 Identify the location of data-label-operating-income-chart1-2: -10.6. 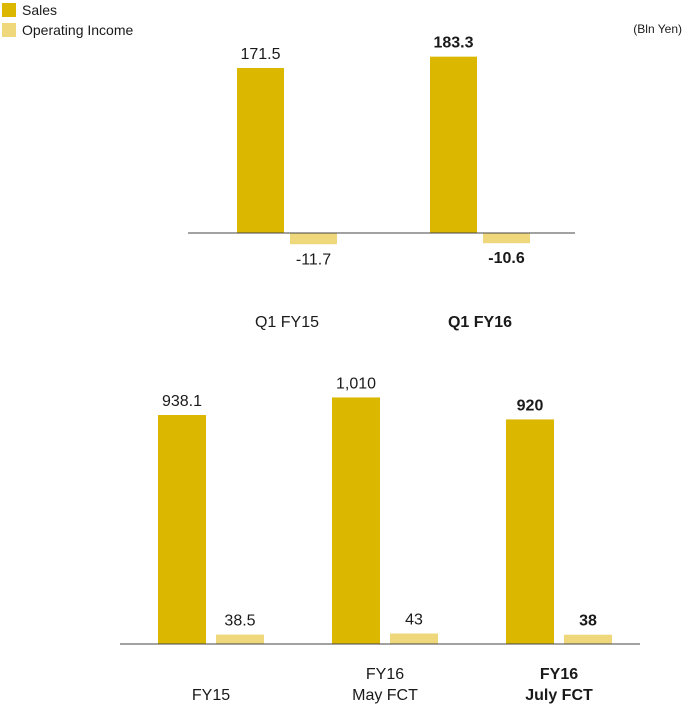
(506, 258).